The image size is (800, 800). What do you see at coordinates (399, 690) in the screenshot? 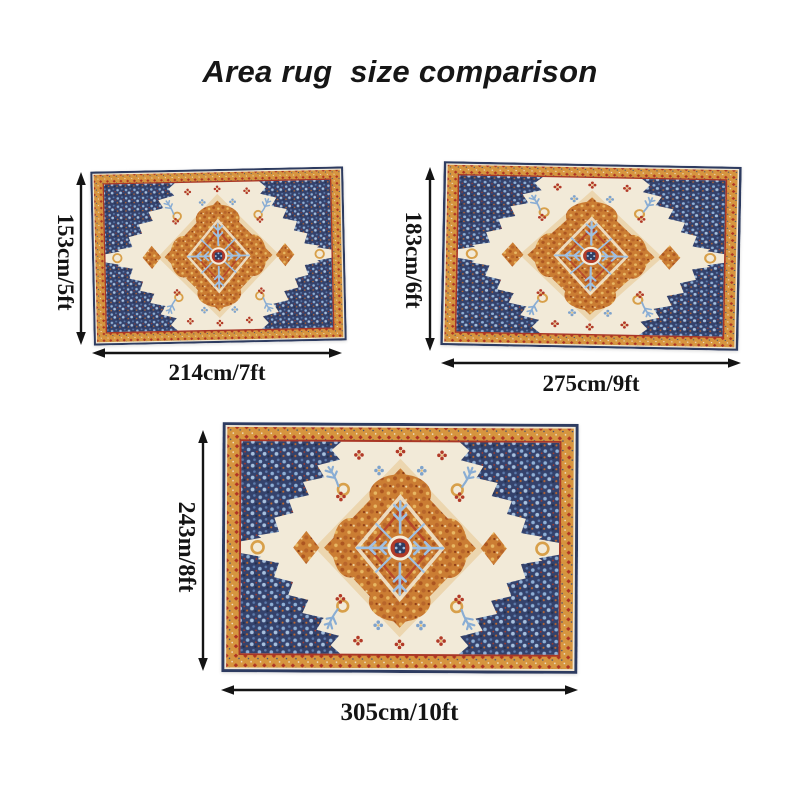
I see `width-arrow-large` at bounding box center [399, 690].